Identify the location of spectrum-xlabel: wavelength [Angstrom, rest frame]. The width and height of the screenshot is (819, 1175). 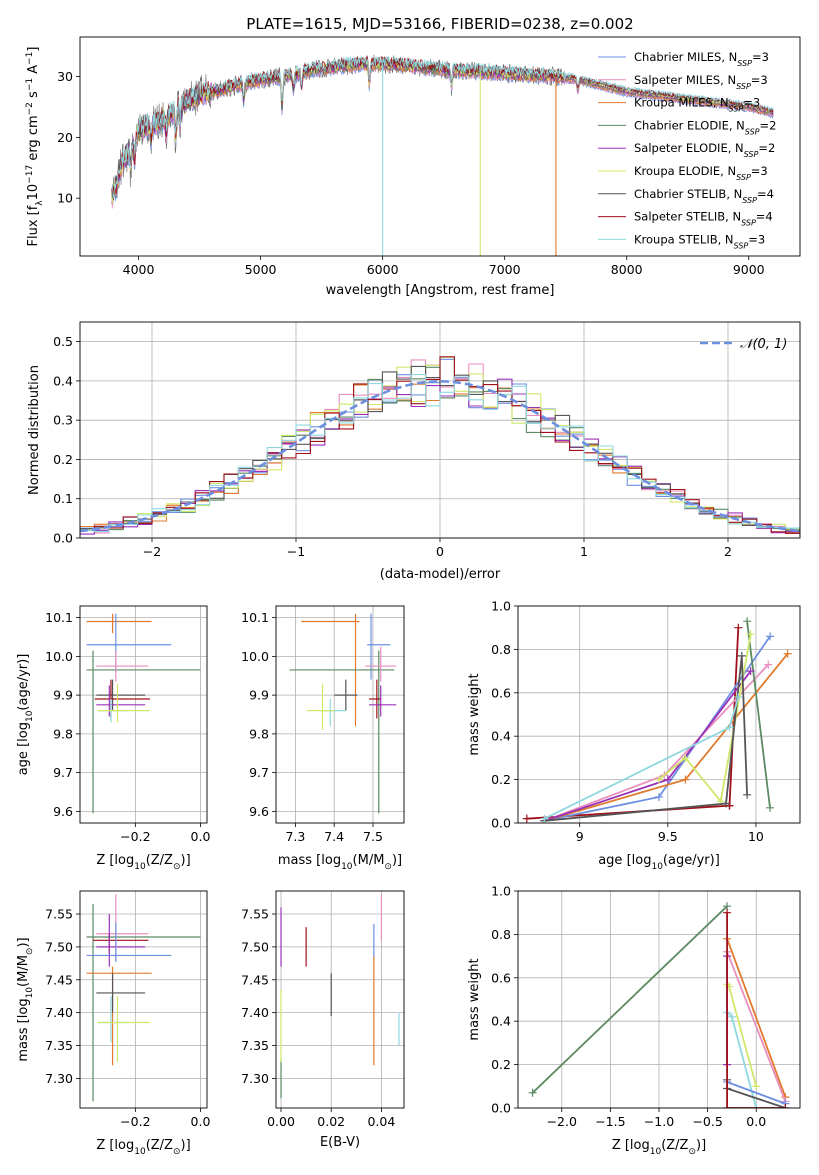
(440, 290).